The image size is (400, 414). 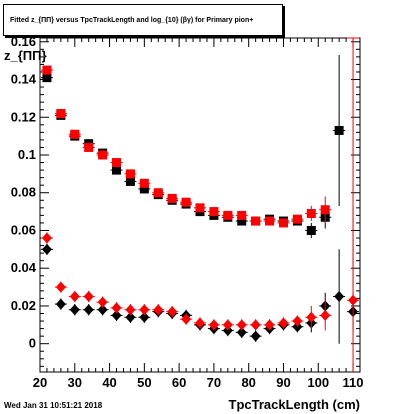 I want to click on x-tick-label: 20, so click(x=40, y=382).